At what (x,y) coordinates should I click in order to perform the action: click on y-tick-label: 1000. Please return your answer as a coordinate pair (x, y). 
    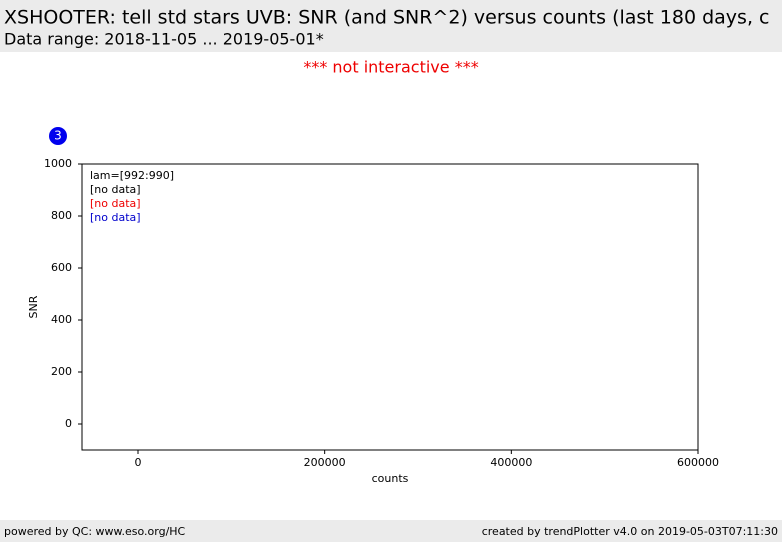
    Looking at the image, I should click on (58, 163).